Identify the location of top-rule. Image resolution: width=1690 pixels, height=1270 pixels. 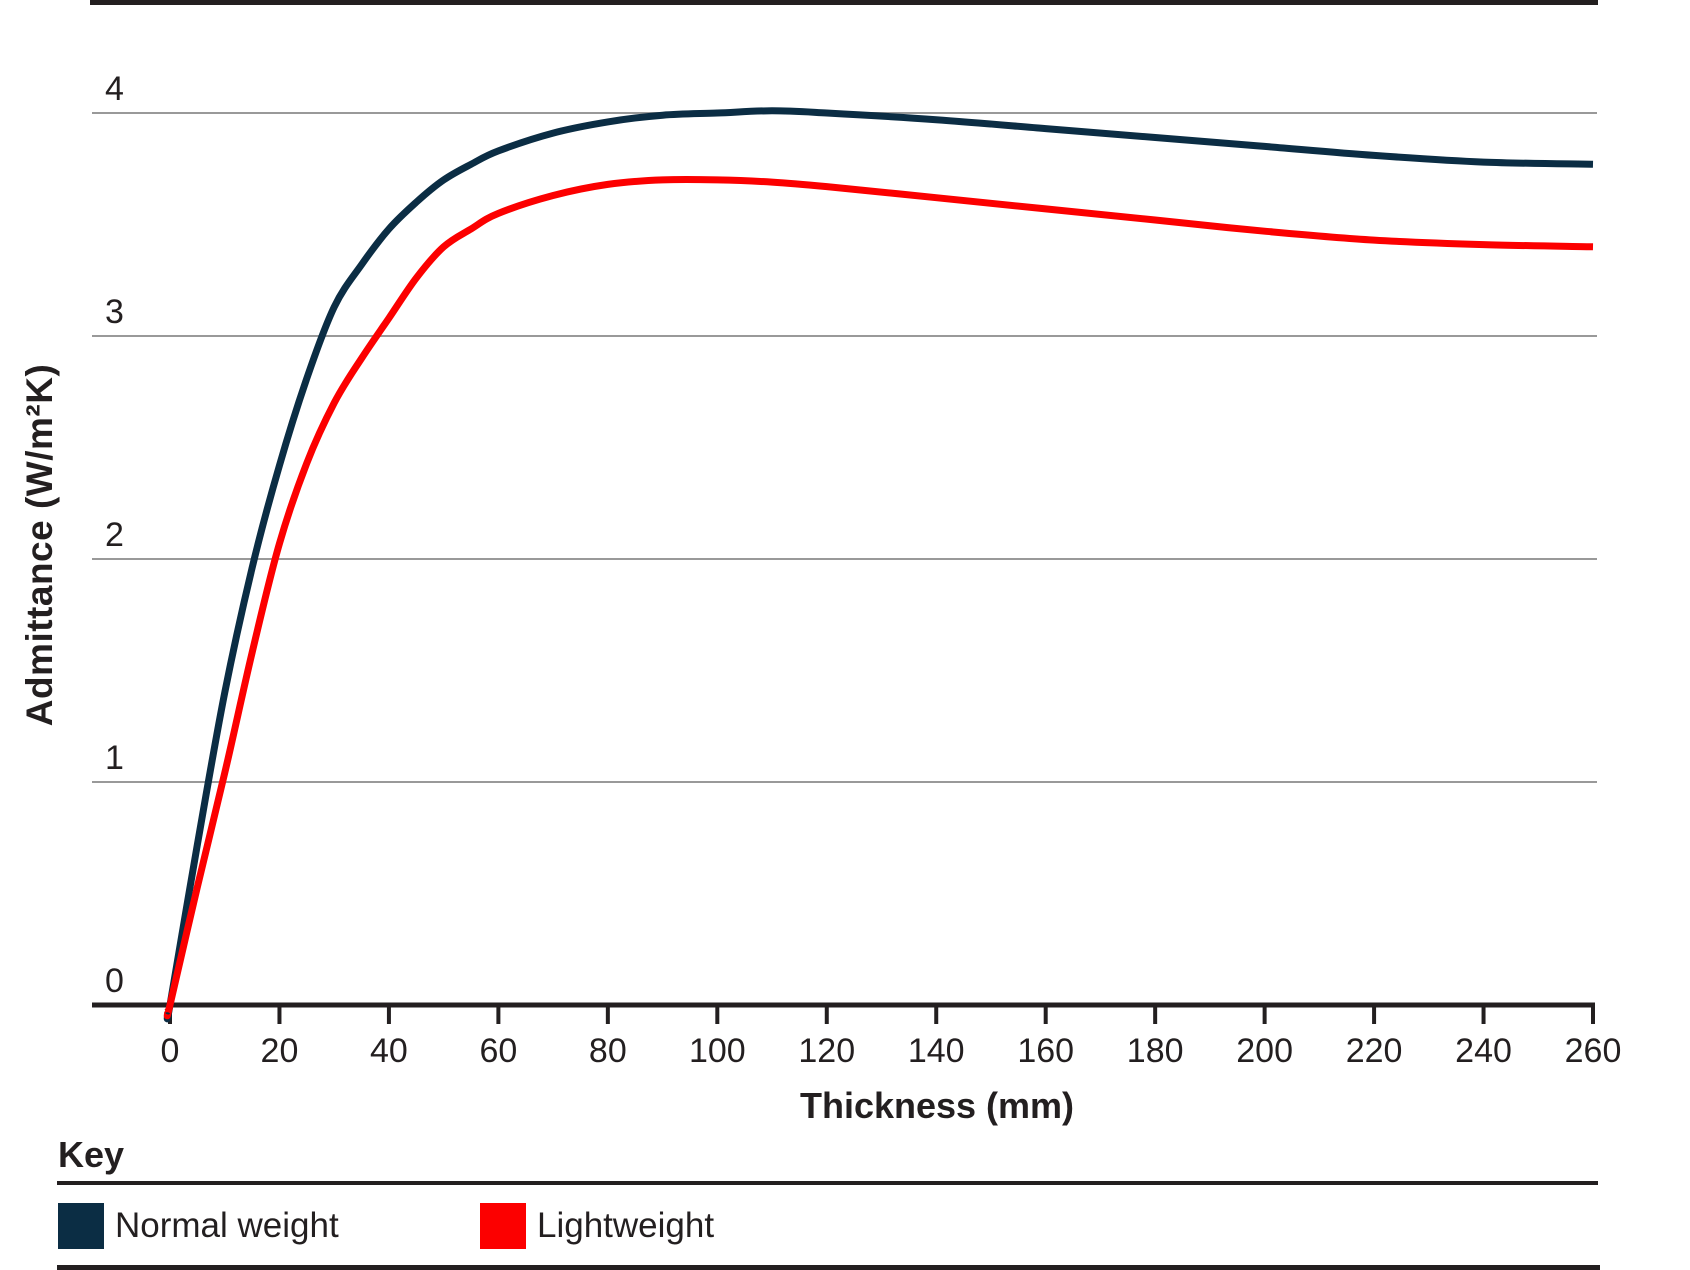
(844, 2).